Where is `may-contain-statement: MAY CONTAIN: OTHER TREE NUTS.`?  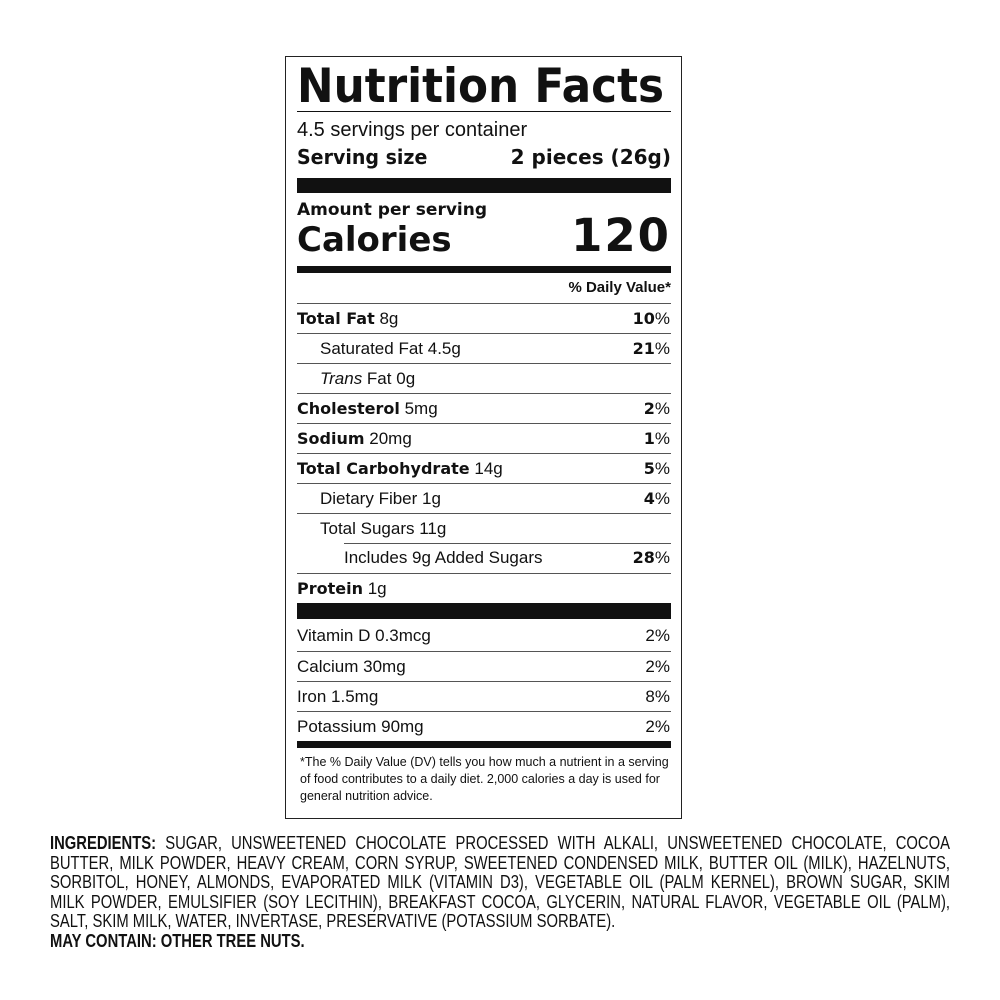
may-contain-statement: MAY CONTAIN: OTHER TREE NUTS. is located at coordinates (177, 940).